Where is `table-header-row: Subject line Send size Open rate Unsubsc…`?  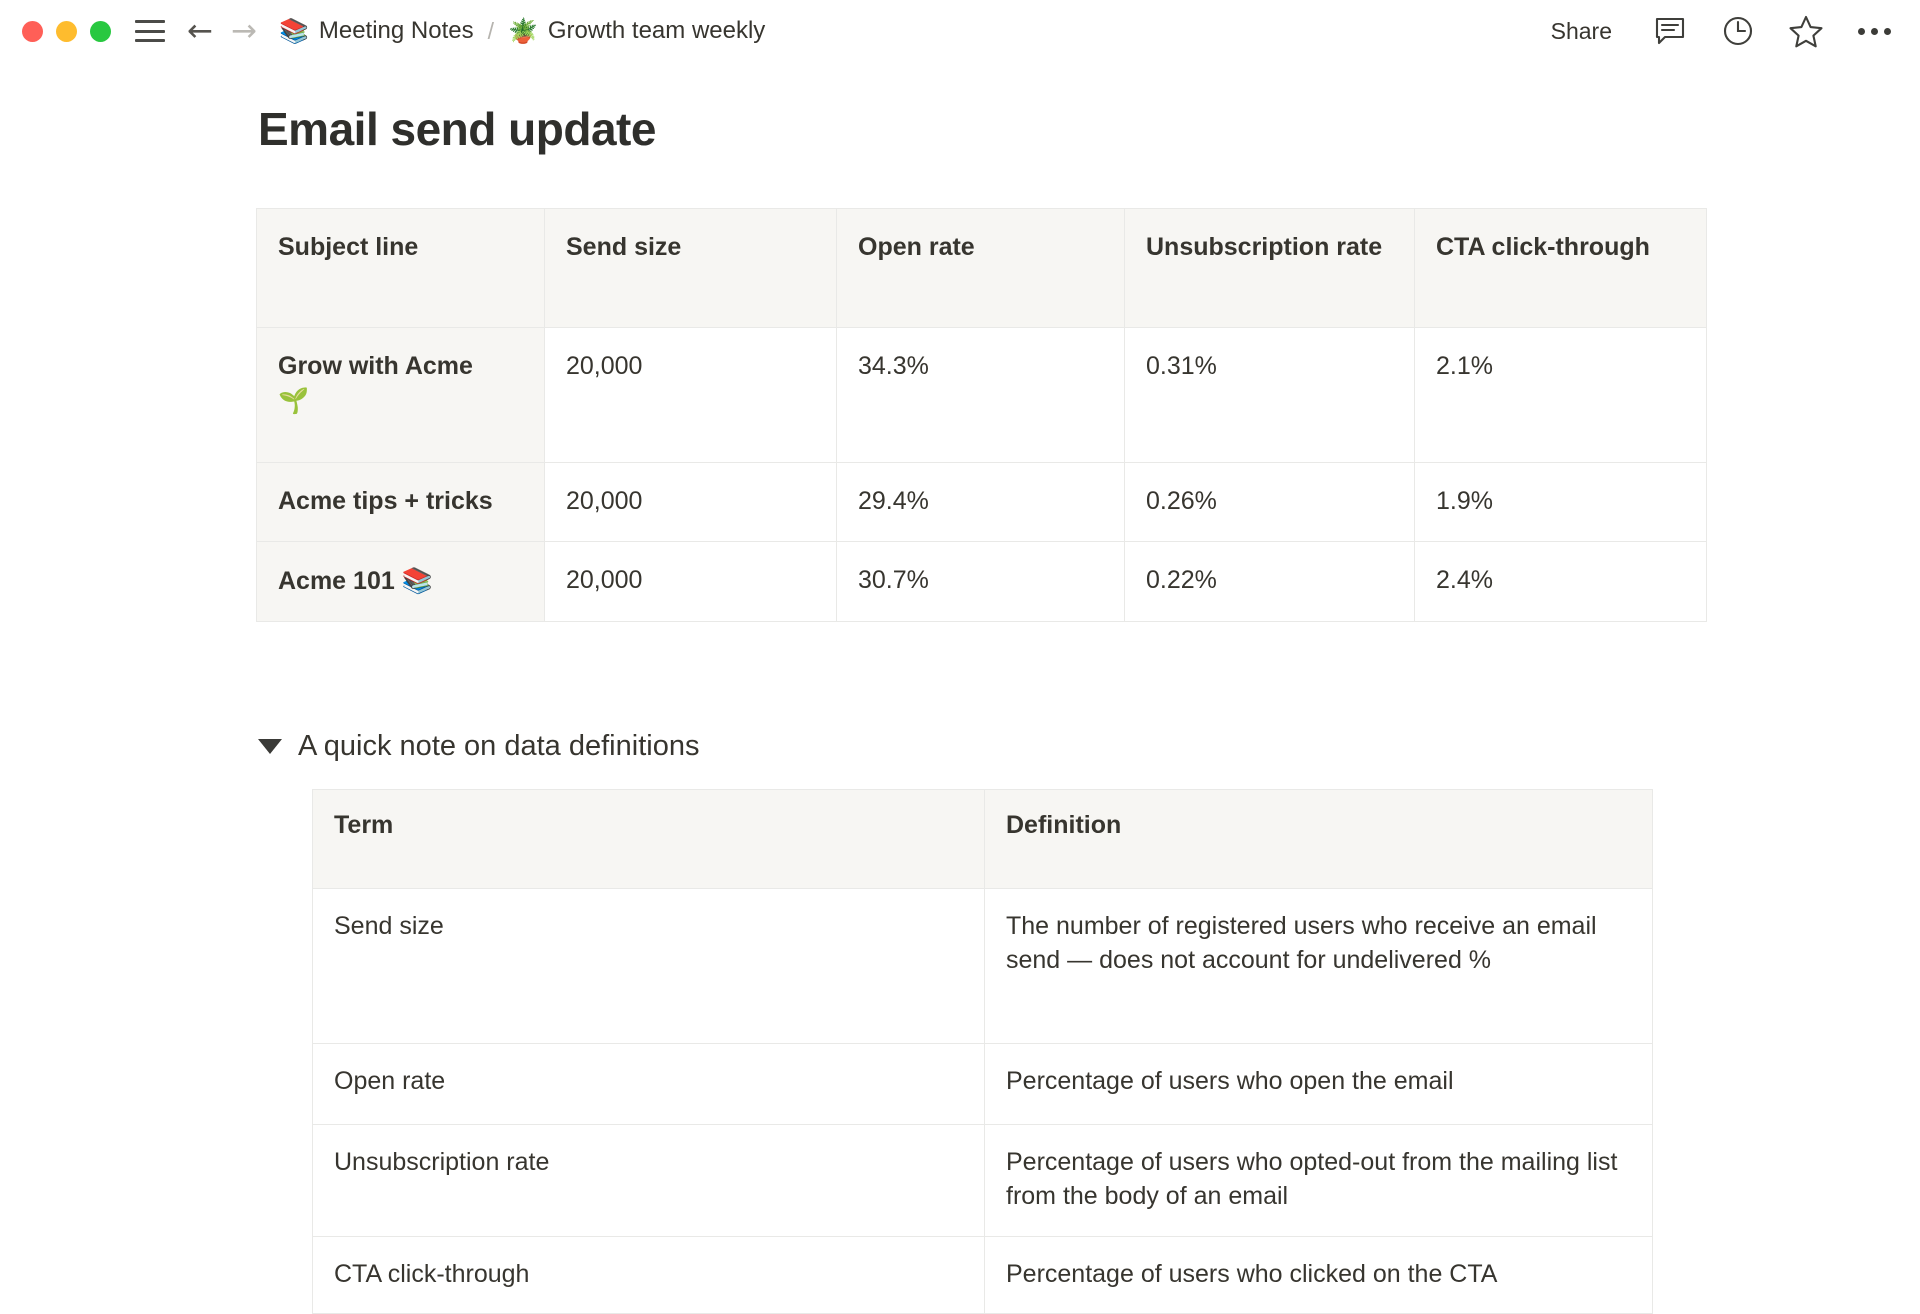 table-header-row: Subject line Send size Open rate Unsubsc… is located at coordinates (982, 268).